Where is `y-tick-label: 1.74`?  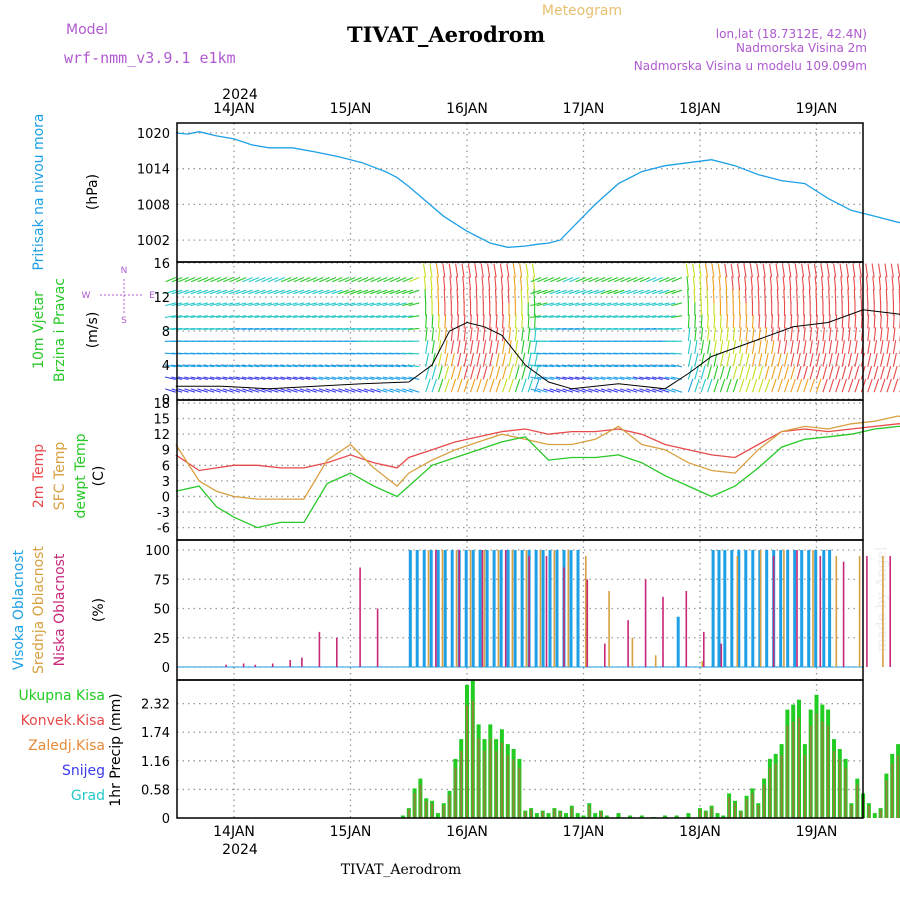 y-tick-label: 1.74 is located at coordinates (155, 733).